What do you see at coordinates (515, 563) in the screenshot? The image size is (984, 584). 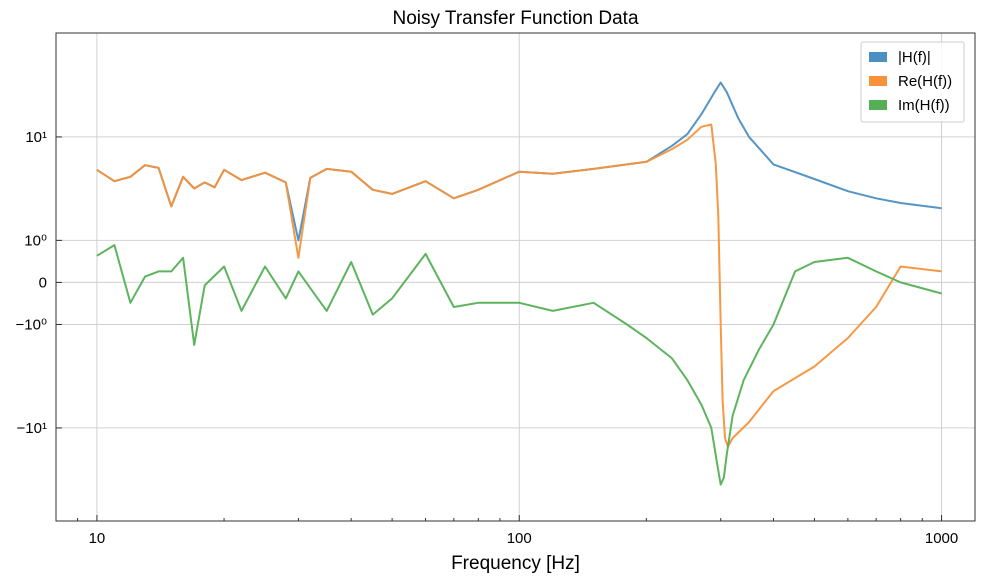 I see `x-axis-label: Frequency [Hz]` at bounding box center [515, 563].